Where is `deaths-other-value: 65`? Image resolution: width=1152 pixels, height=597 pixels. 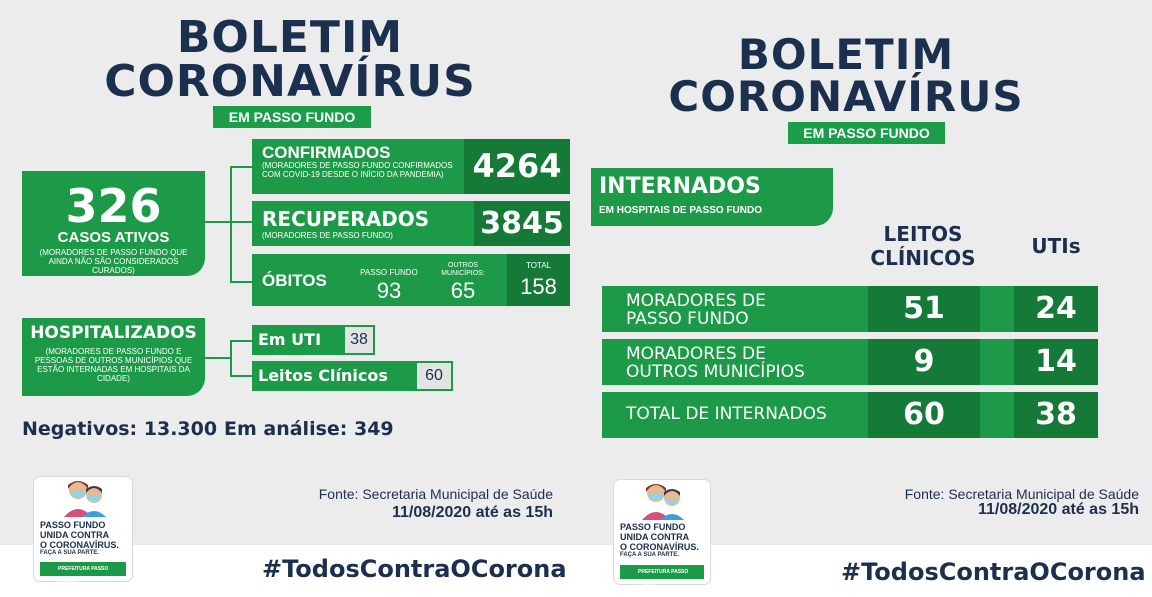
deaths-other-value: 65 is located at coordinates (463, 290).